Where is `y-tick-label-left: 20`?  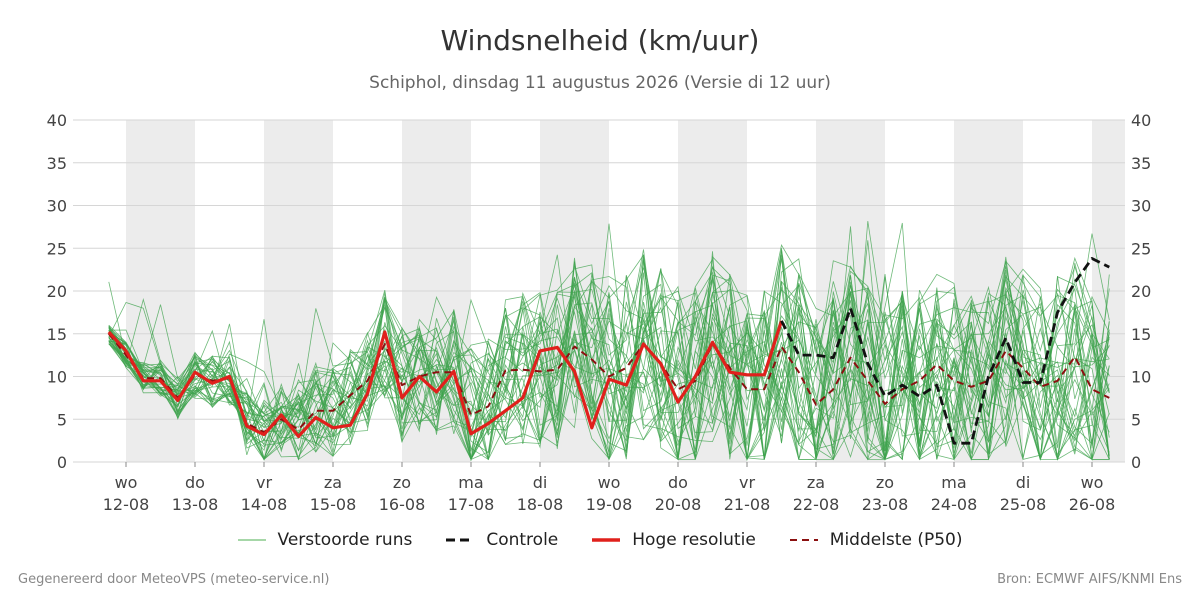
y-tick-label-left: 20 is located at coordinates (57, 291).